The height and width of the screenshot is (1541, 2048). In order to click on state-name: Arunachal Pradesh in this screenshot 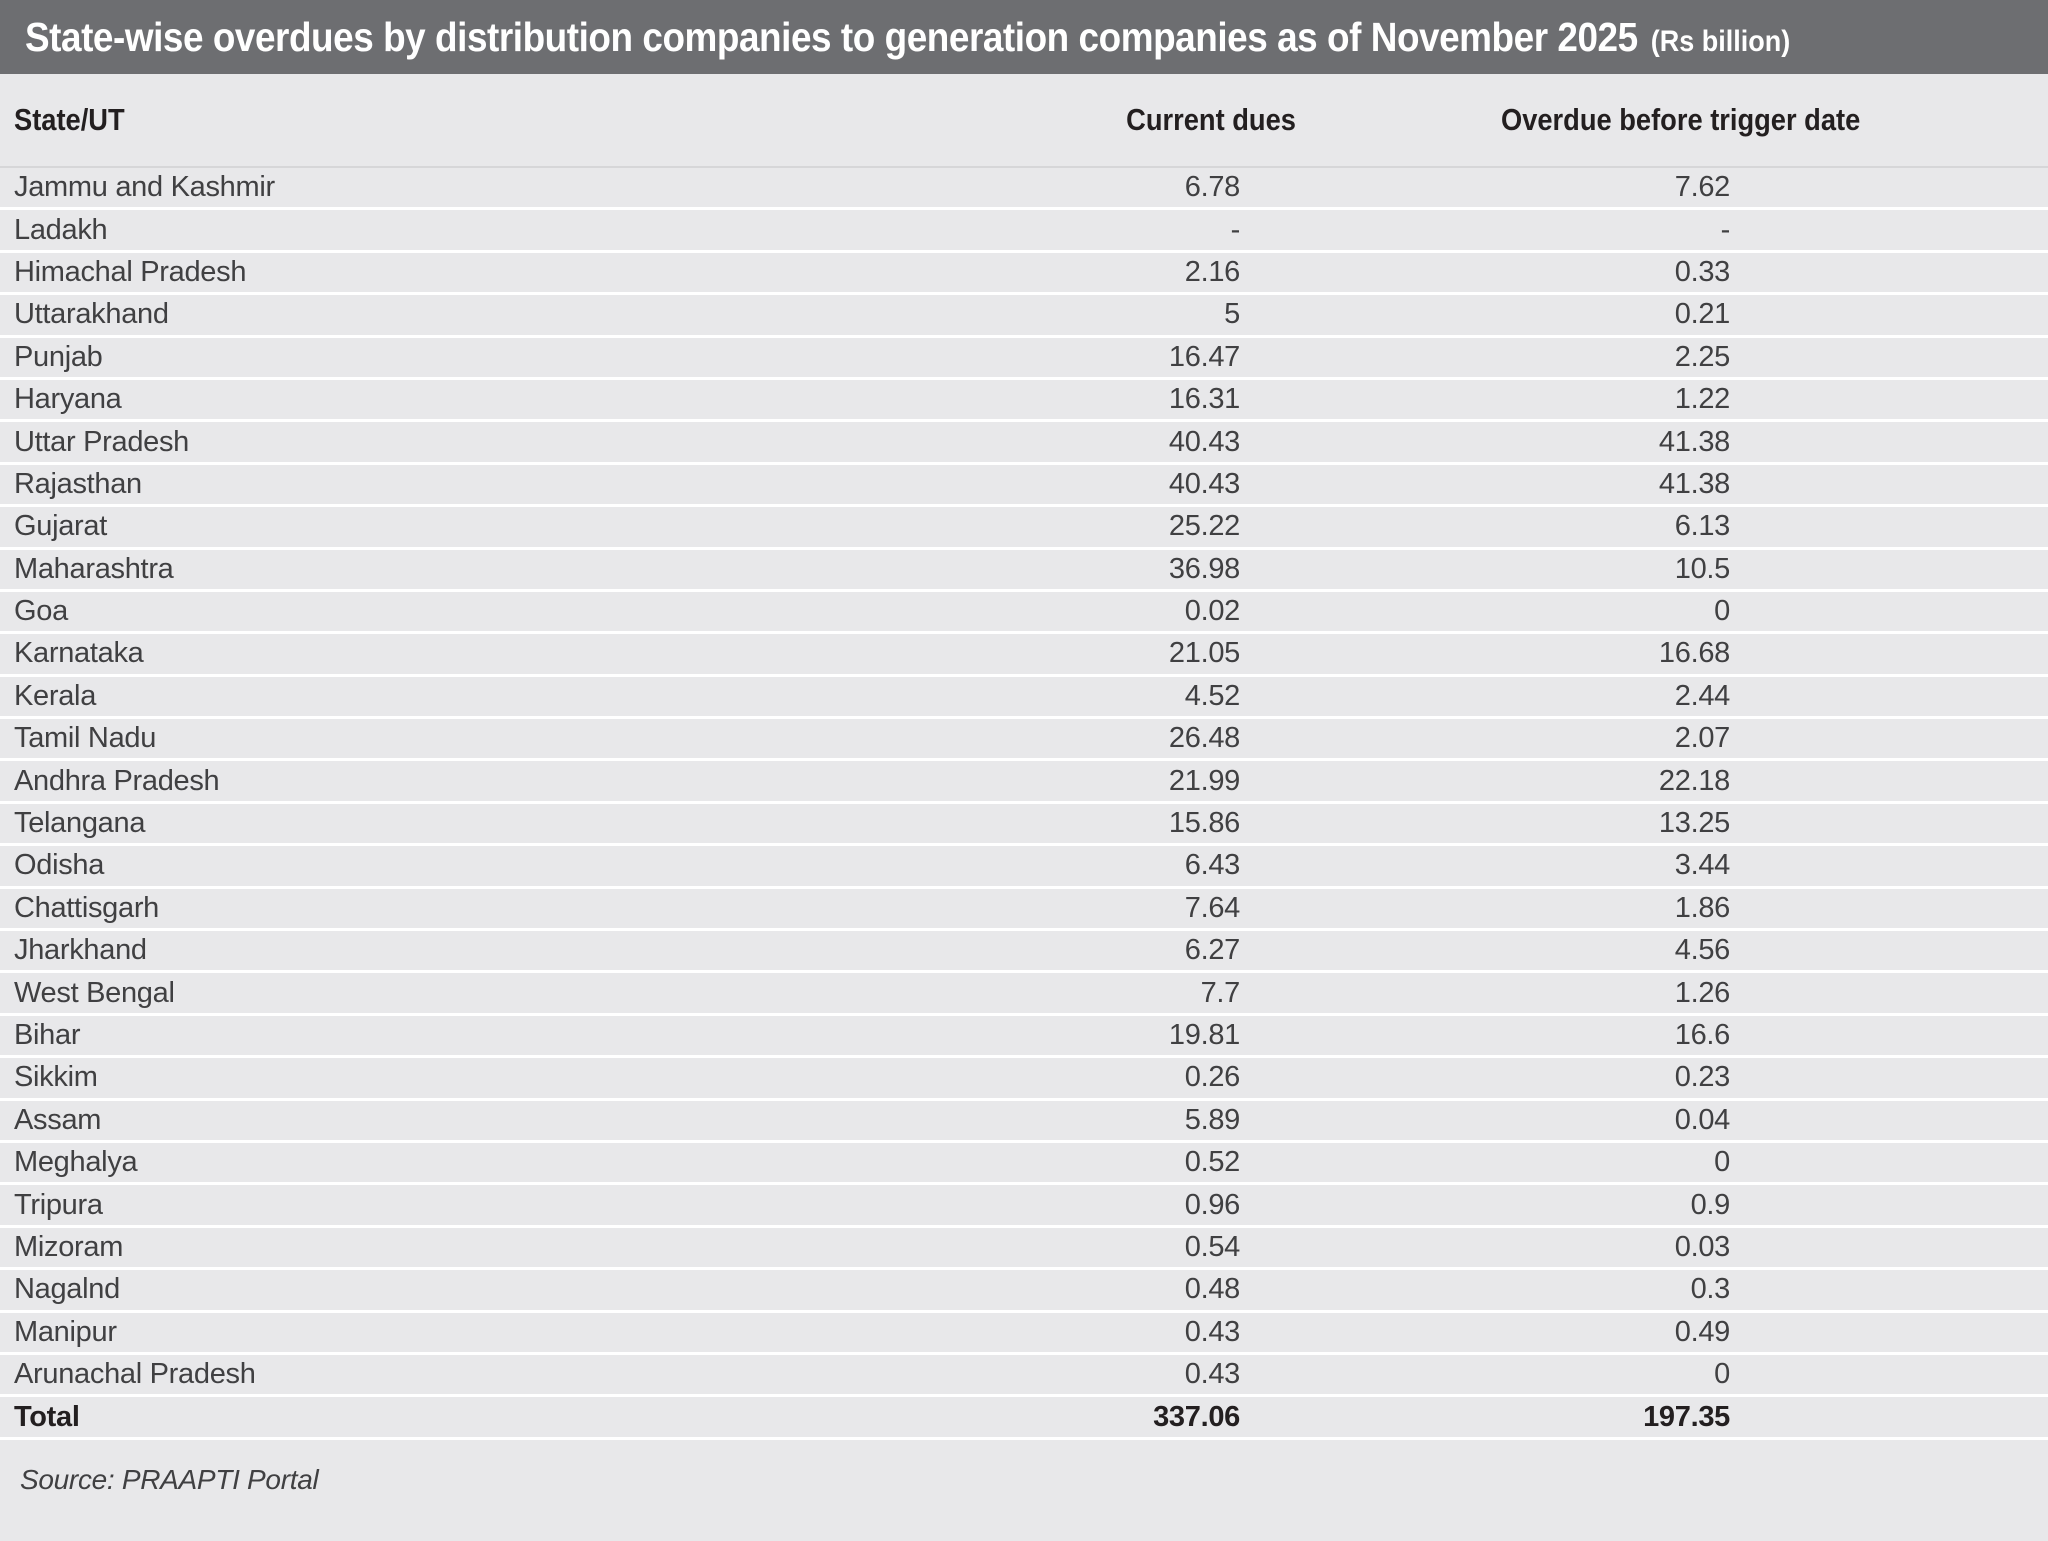, I will do `click(135, 1374)`.